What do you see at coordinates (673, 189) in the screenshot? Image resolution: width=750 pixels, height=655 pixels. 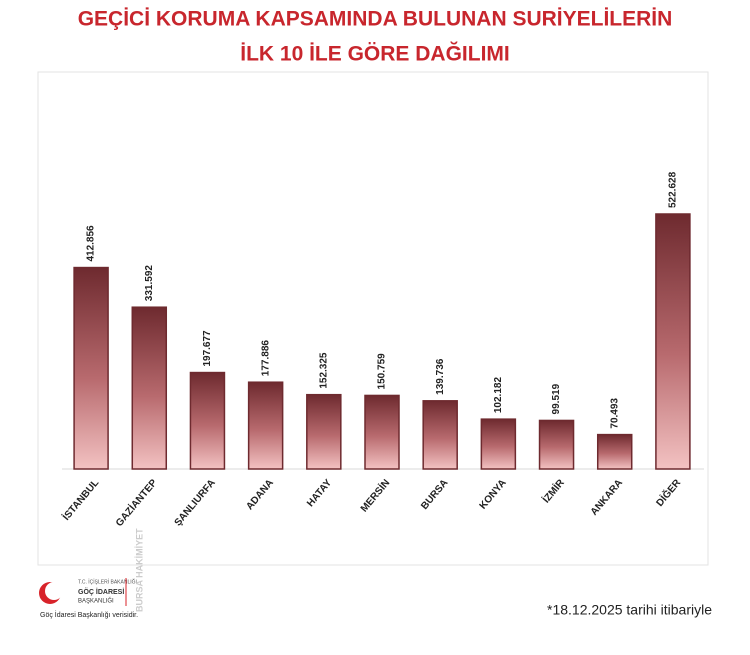 I see `value-label: 522.628` at bounding box center [673, 189].